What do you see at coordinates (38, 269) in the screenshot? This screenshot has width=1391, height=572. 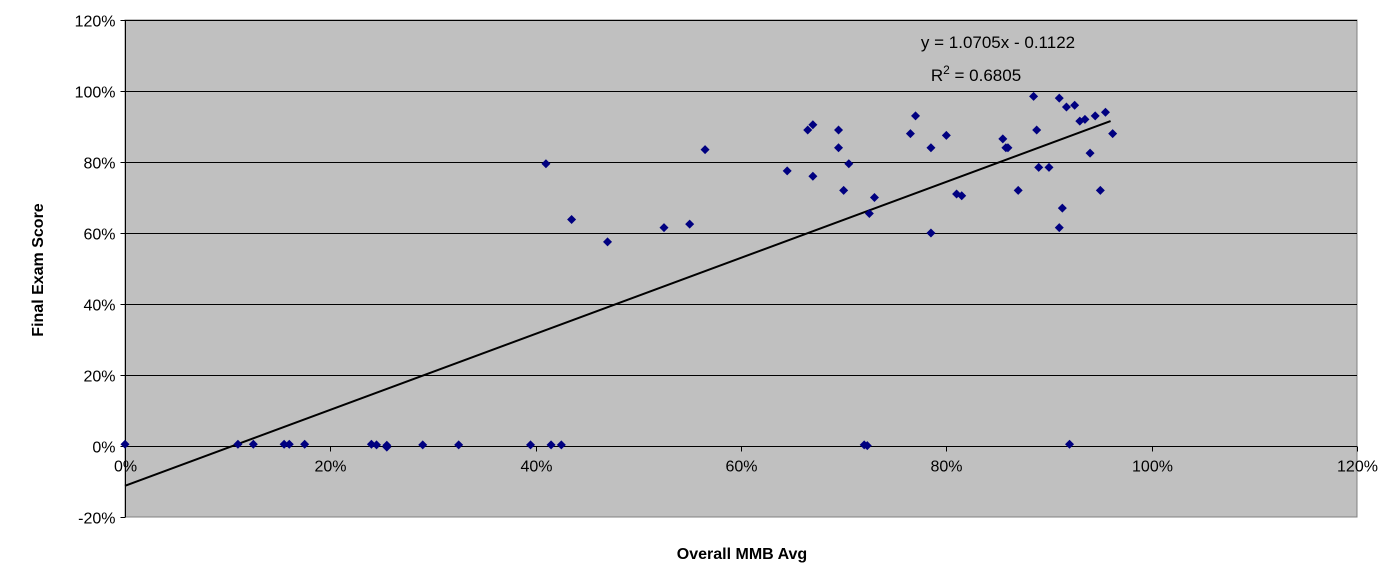 I see `y-axis-title: Final Exam Score` at bounding box center [38, 269].